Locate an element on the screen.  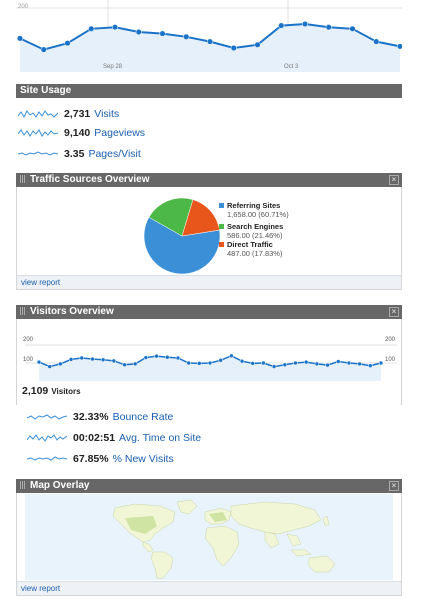
bounce-rate-metric: 32.33% Bounce Rate is located at coordinates (100, 417).